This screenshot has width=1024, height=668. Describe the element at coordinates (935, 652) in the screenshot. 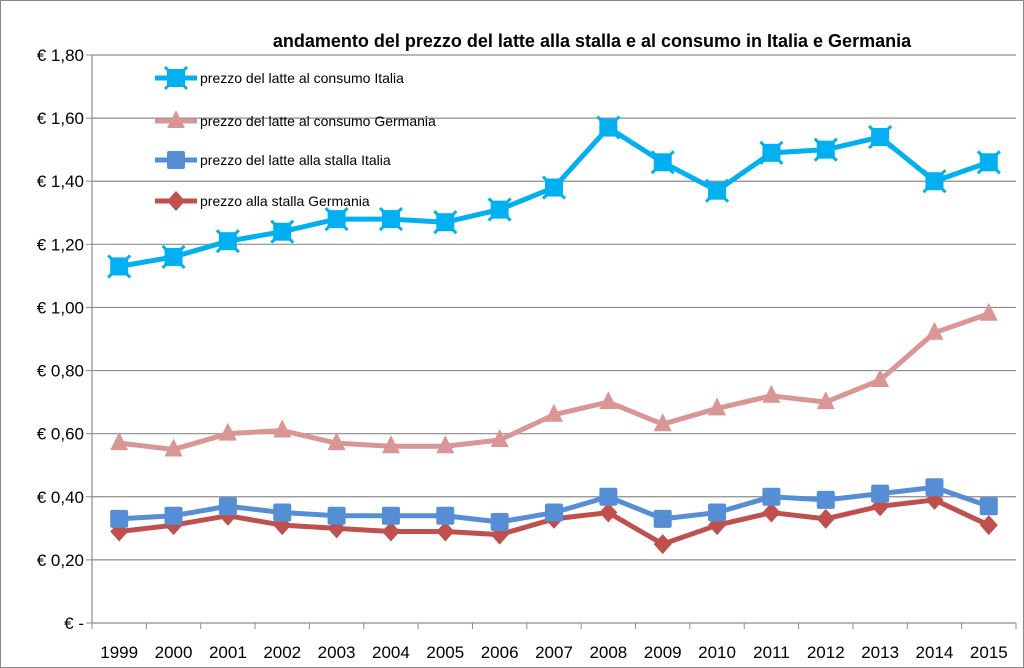

I see `x-tick-label: 2014` at that location.